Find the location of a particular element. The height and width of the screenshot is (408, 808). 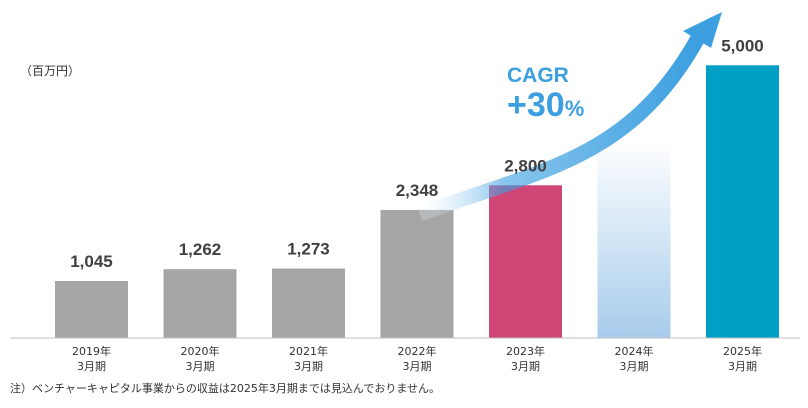

x-tick-year-6: 2024年 is located at coordinates (634, 351).